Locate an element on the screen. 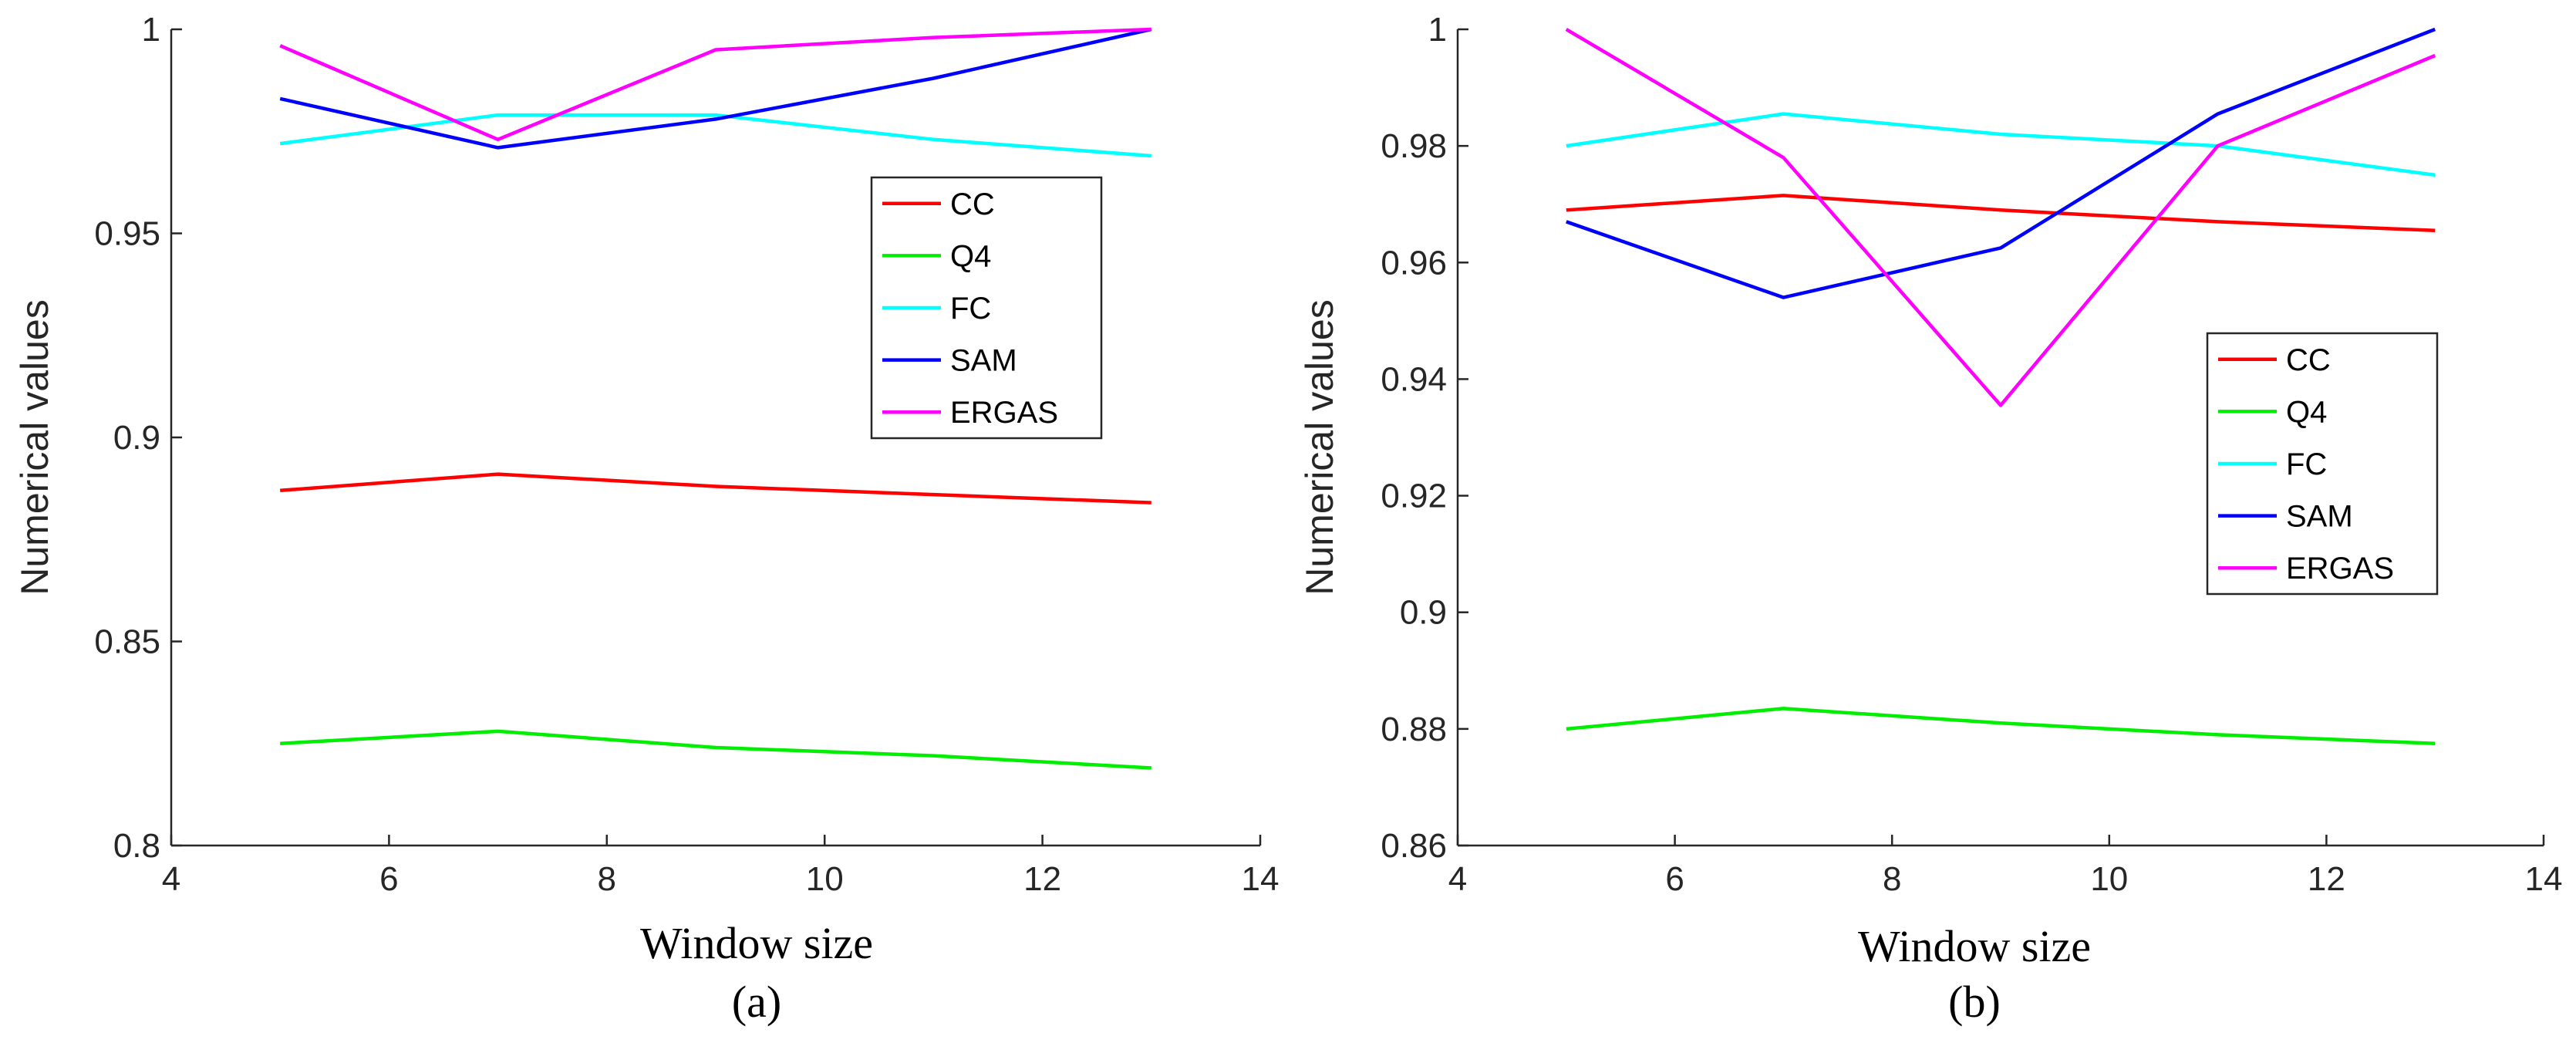 The image size is (2576, 1043). panel-caption: (a) is located at coordinates (756, 1002).